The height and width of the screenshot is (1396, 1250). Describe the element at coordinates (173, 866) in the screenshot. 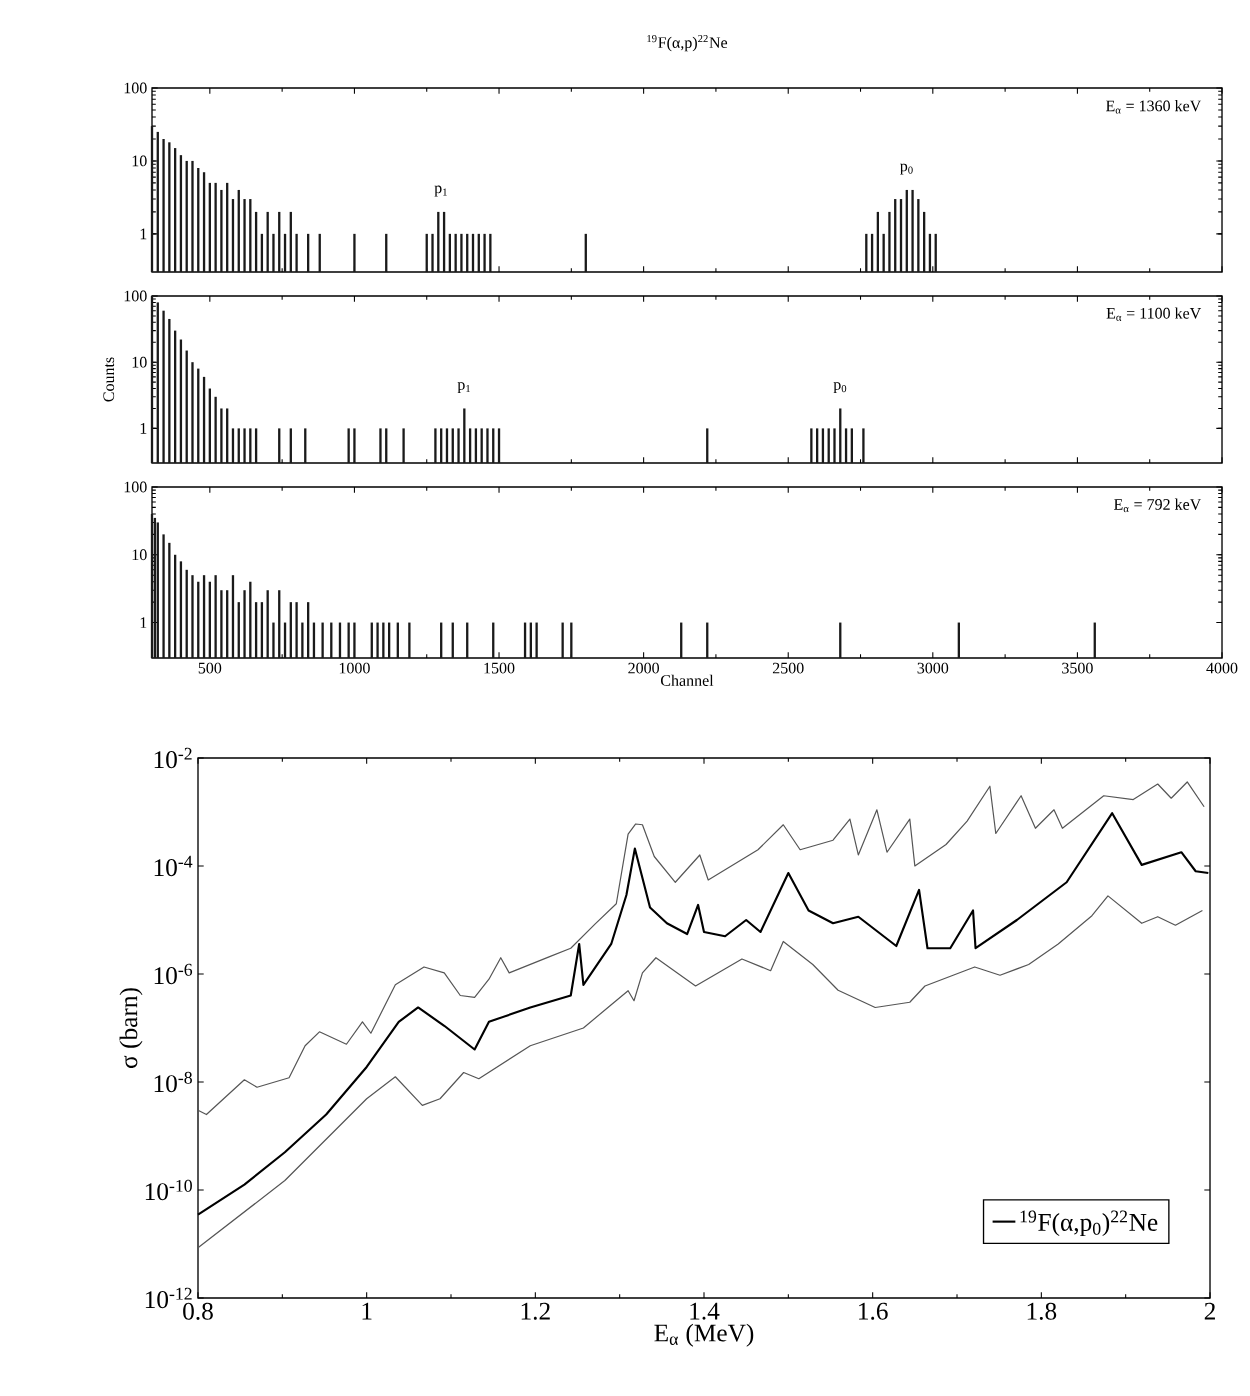

I see `y-tick-label: 10$^{-4}$` at that location.